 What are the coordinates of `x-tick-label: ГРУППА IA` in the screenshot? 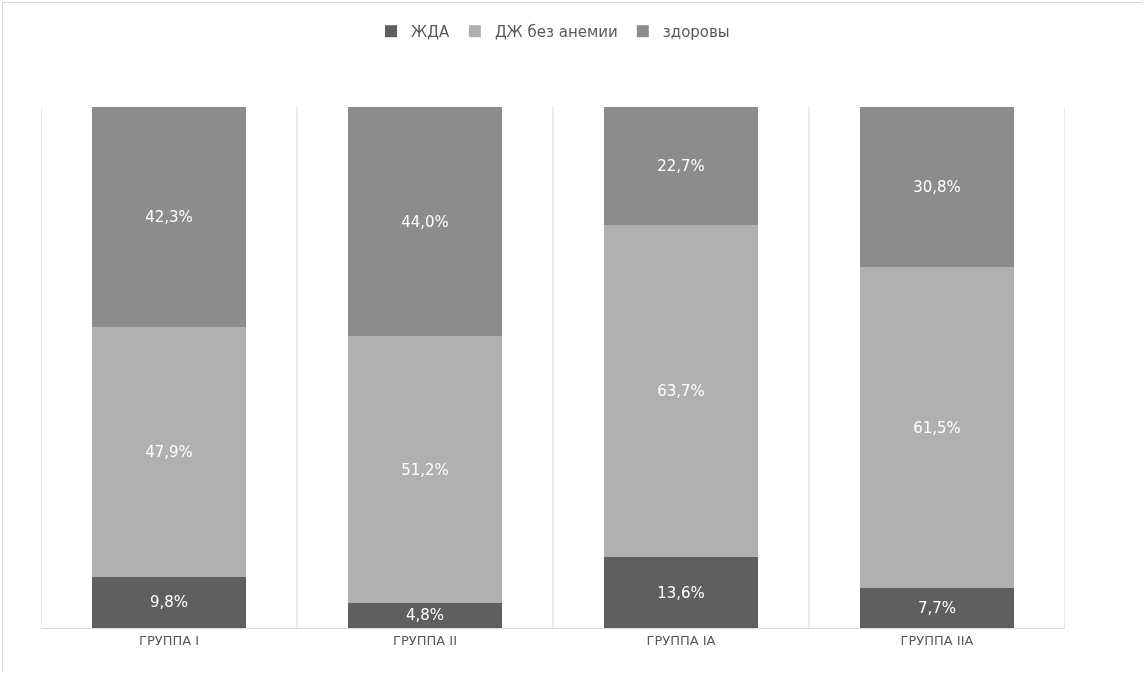 It's located at (681, 640).